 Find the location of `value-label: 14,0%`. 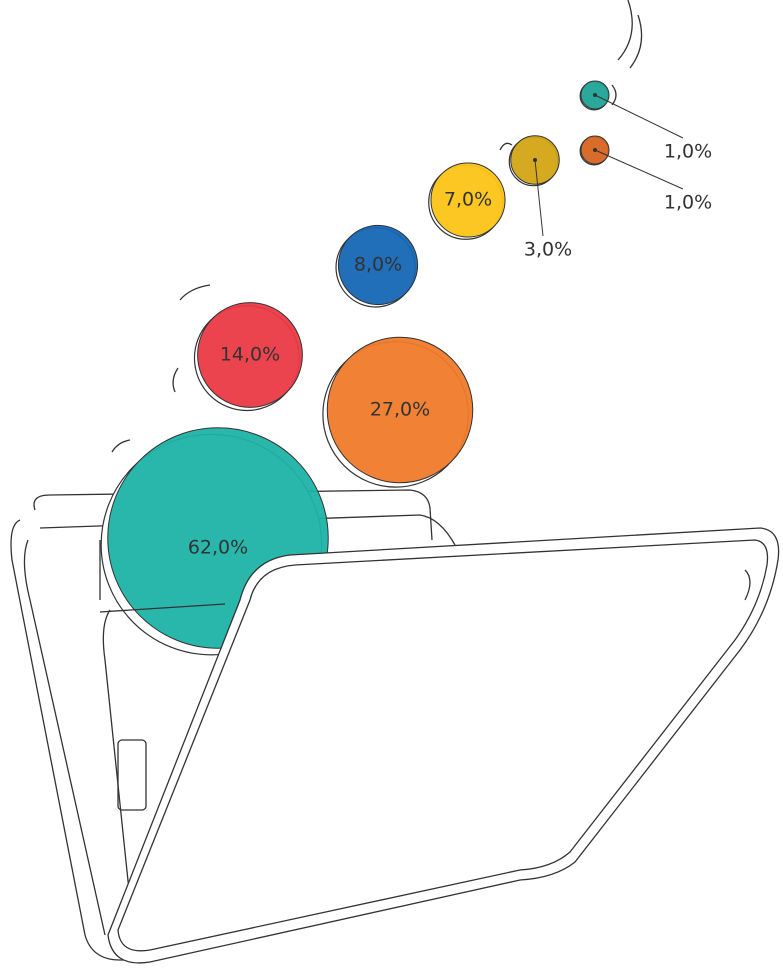

value-label: 14,0% is located at coordinates (250, 355).